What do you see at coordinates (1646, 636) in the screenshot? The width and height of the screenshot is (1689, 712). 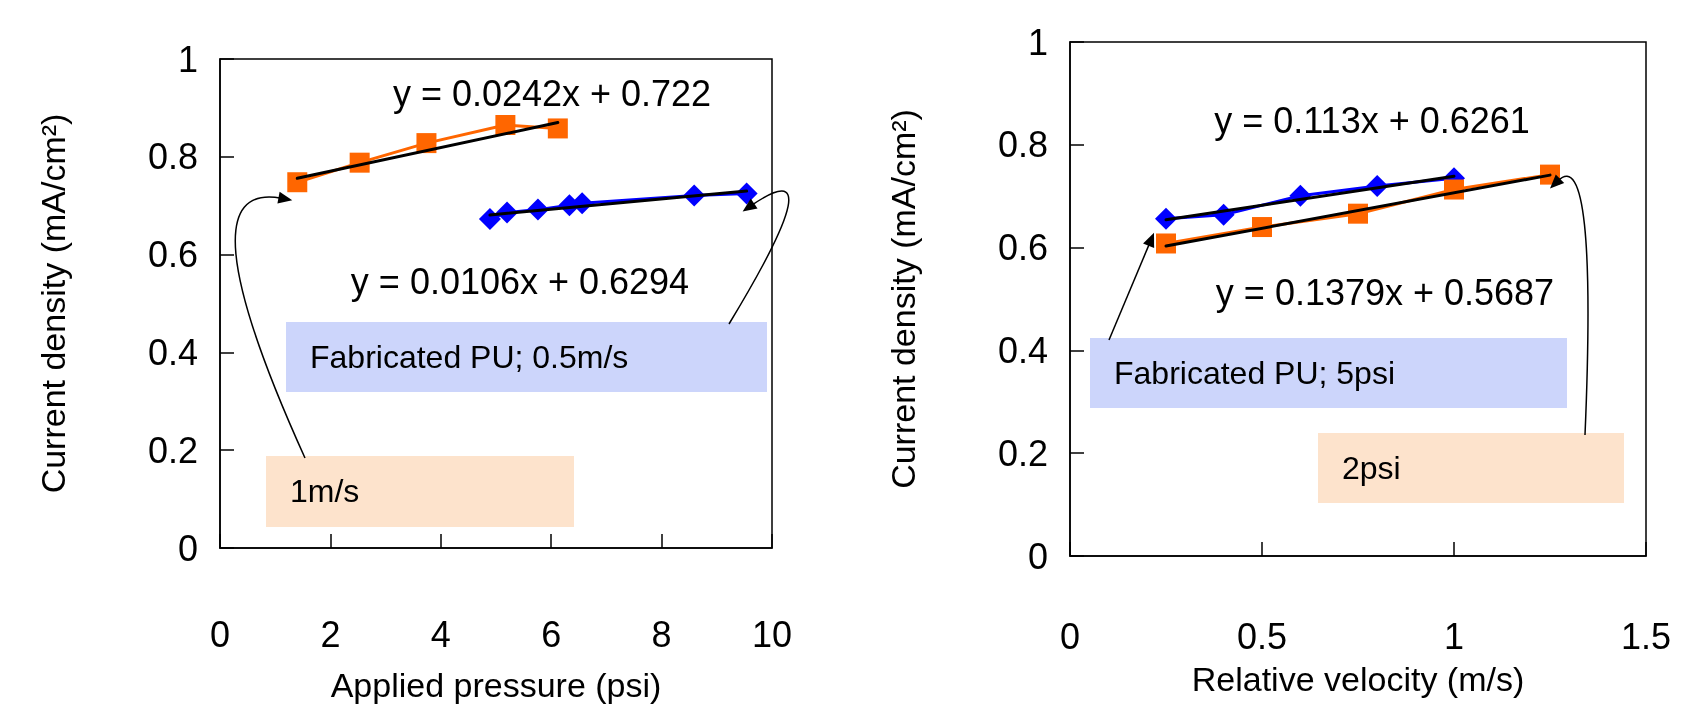 I see `x-tick-label: 1.5` at bounding box center [1646, 636].